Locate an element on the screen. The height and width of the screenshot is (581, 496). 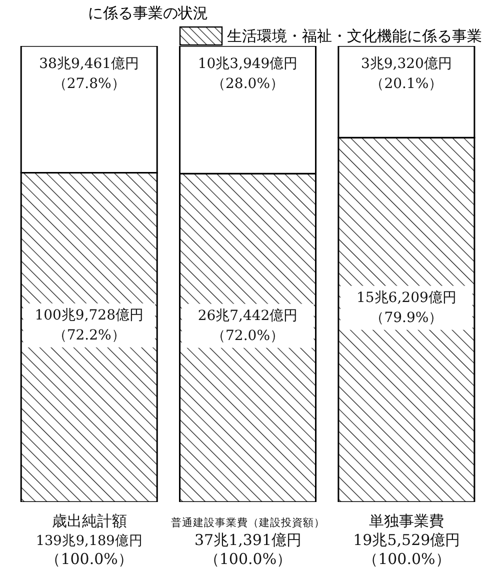
chart-title: に係る事業の状況 is located at coordinates (148, 13).